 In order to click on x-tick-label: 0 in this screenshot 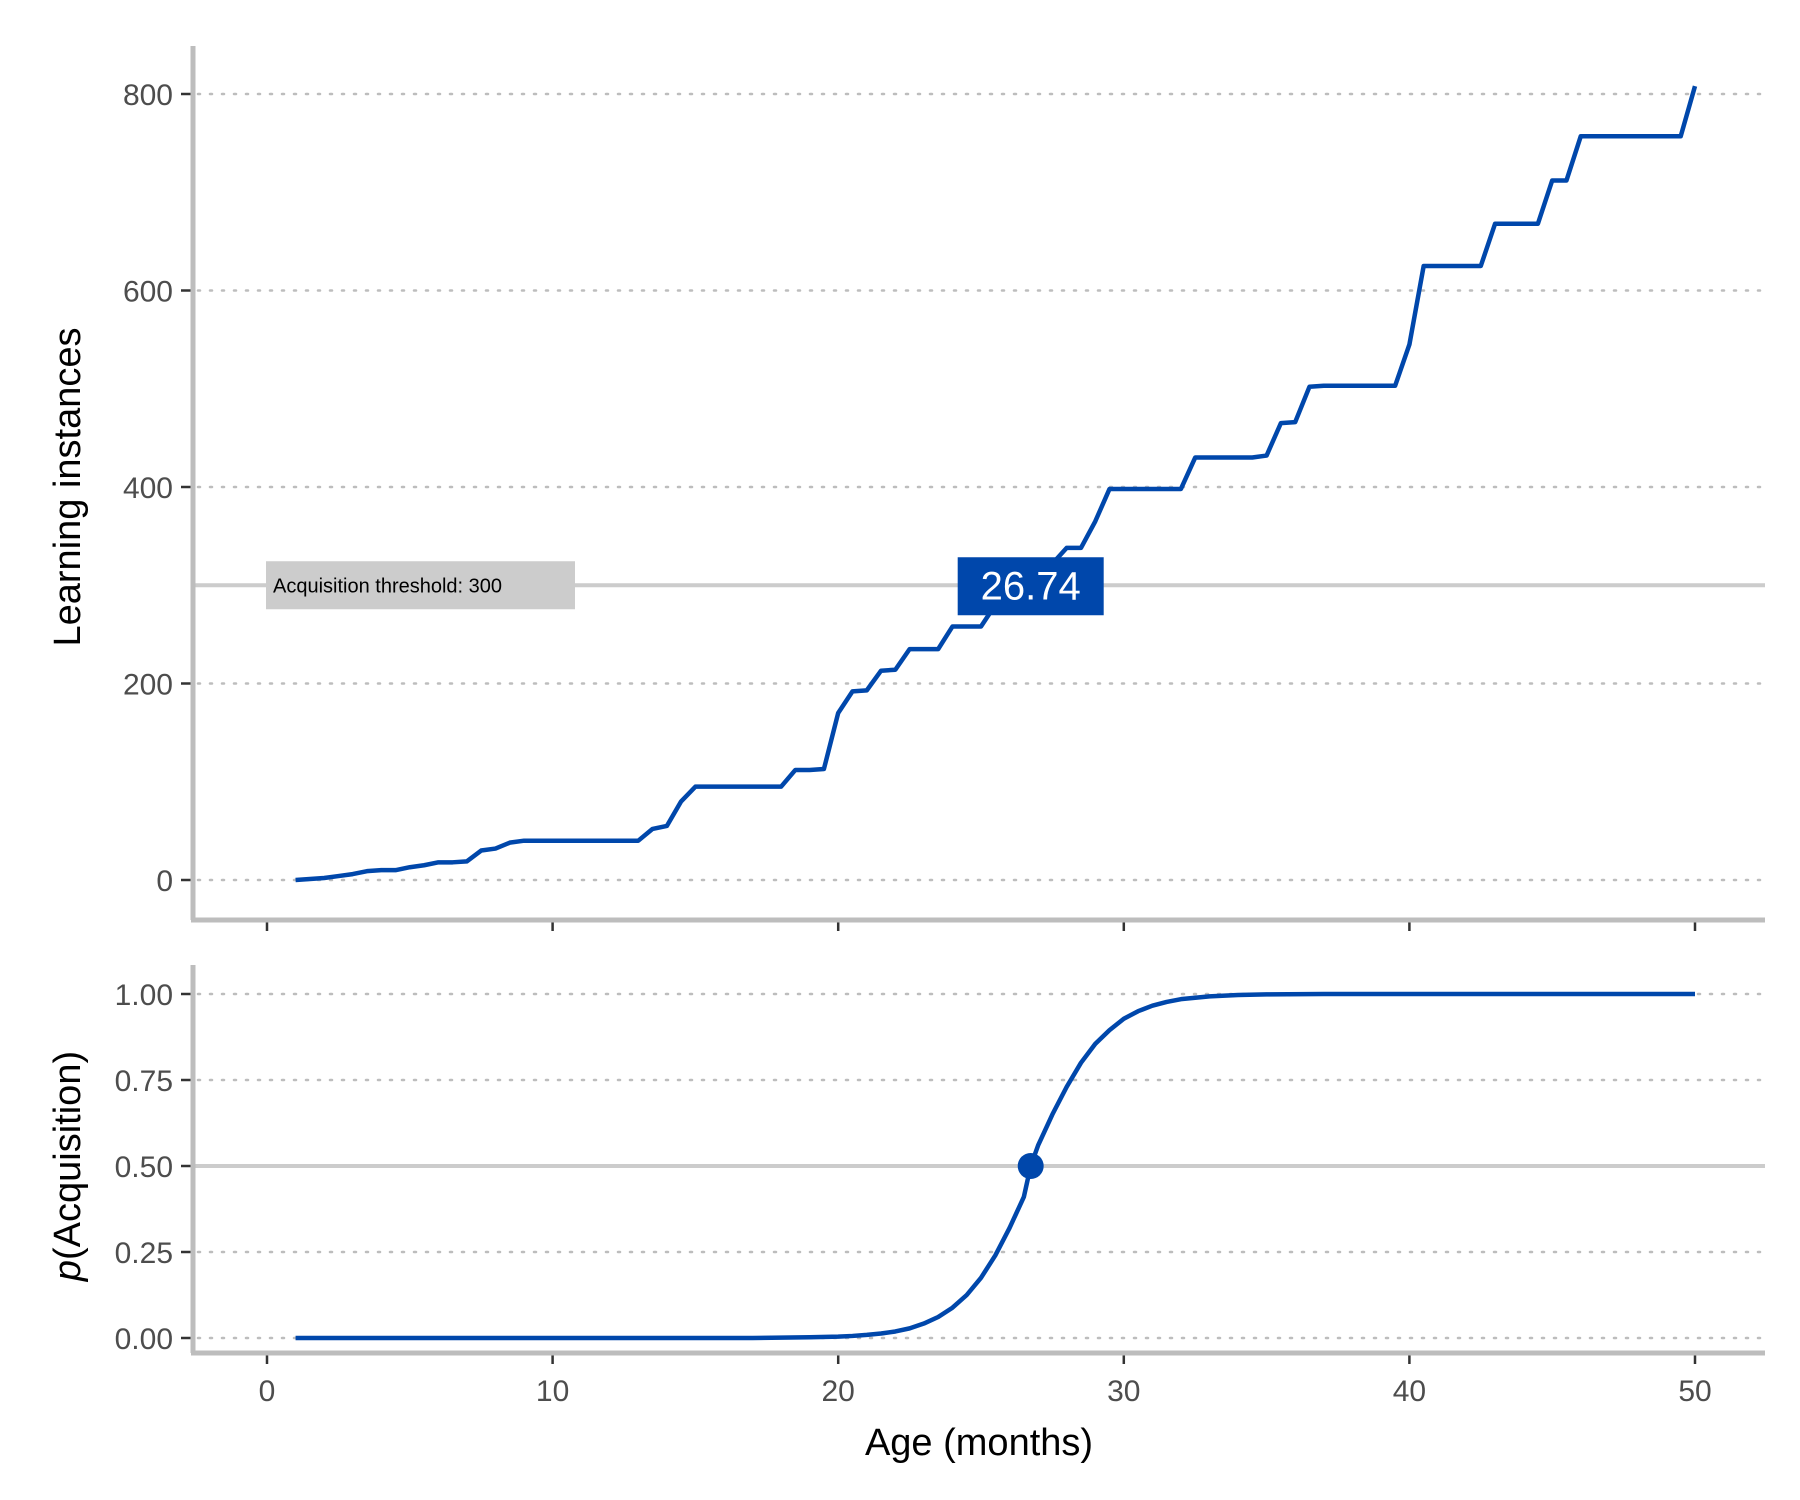, I will do `click(267, 1391)`.